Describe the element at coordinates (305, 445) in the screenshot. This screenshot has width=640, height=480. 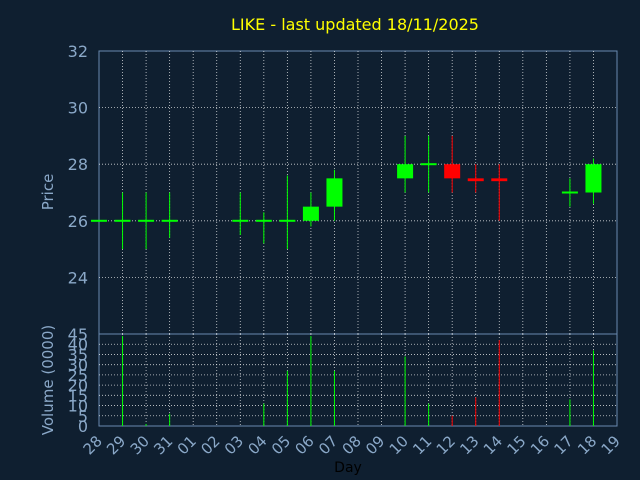
I see `x-tick-label: 06` at that location.